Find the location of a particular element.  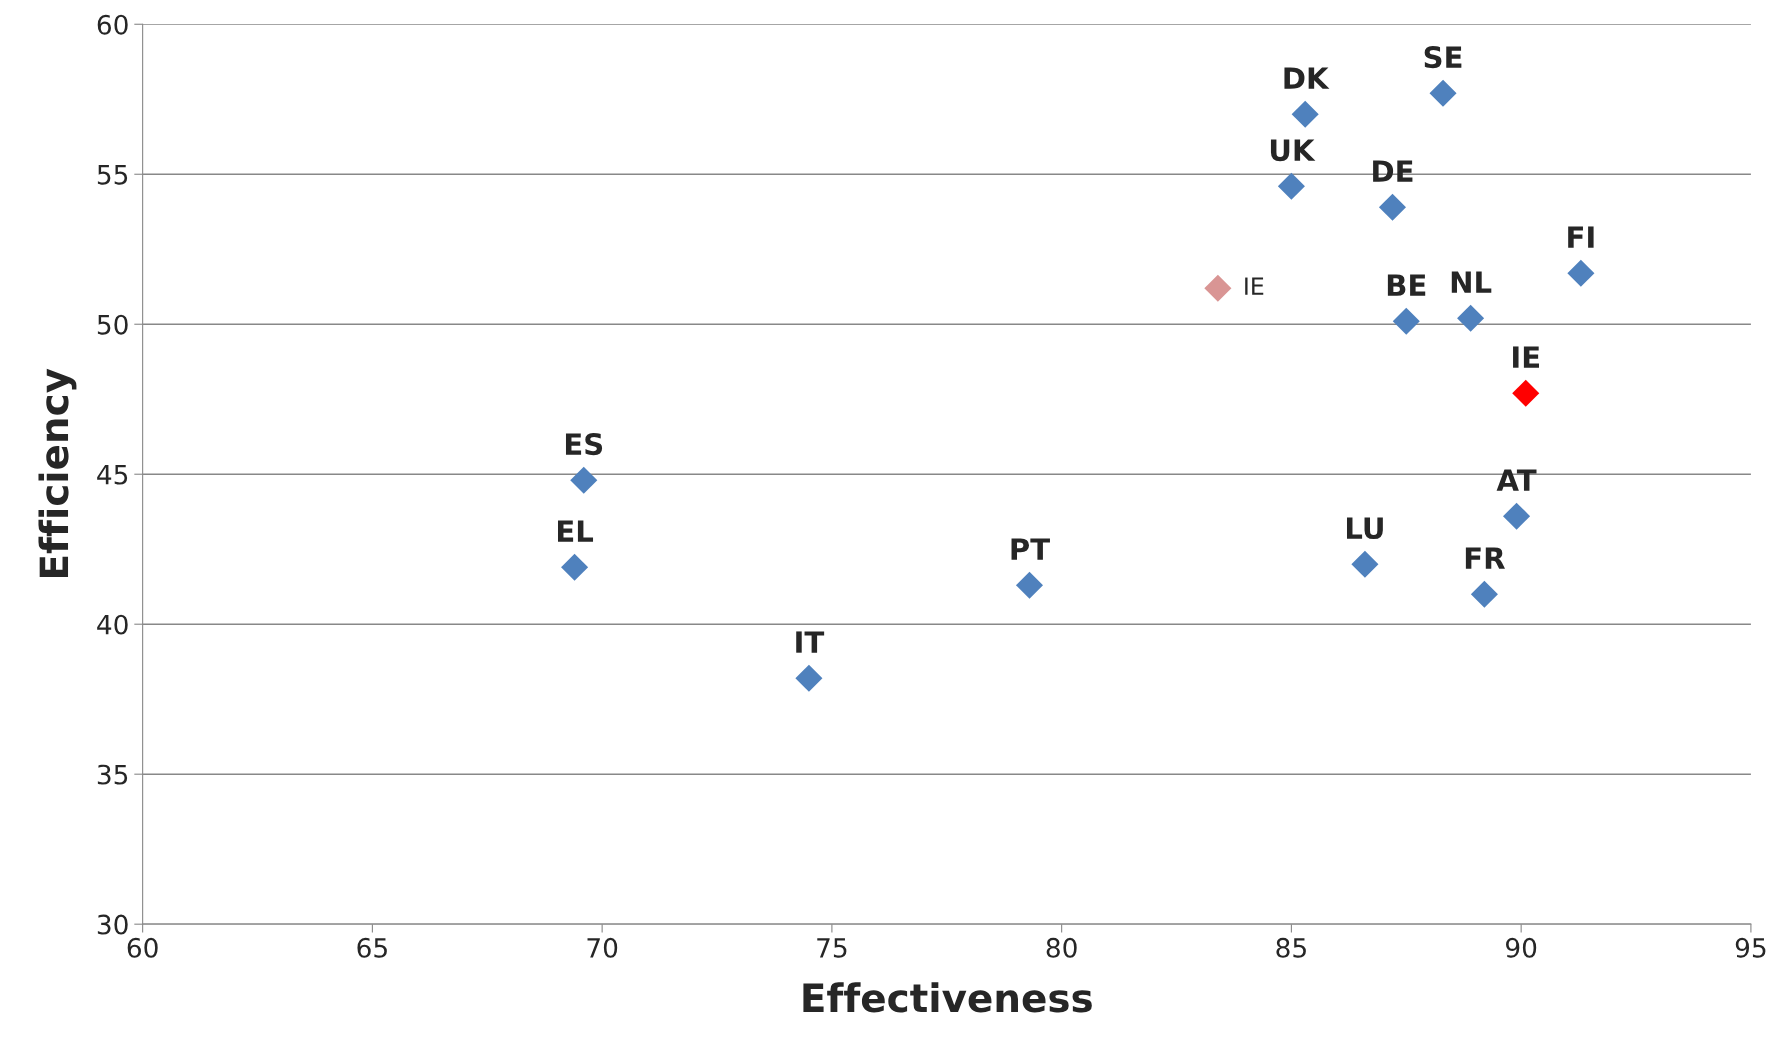

x-tick-label: 75 is located at coordinates (832, 948).